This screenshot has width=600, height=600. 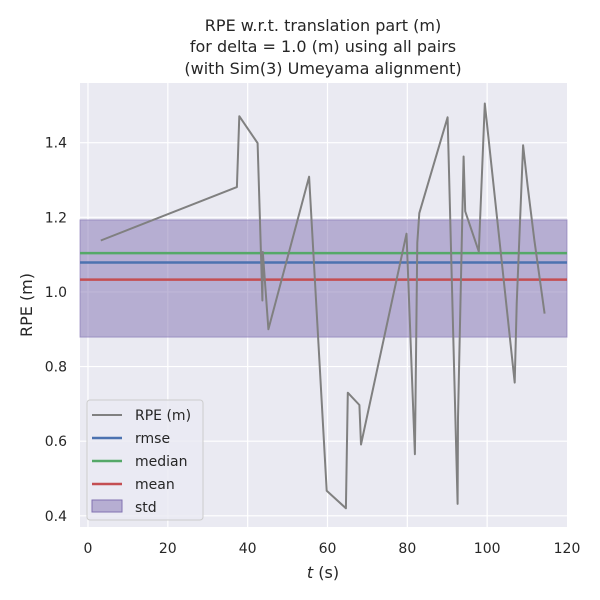 I want to click on y-axis-label: RPE (m), so click(x=26, y=305).